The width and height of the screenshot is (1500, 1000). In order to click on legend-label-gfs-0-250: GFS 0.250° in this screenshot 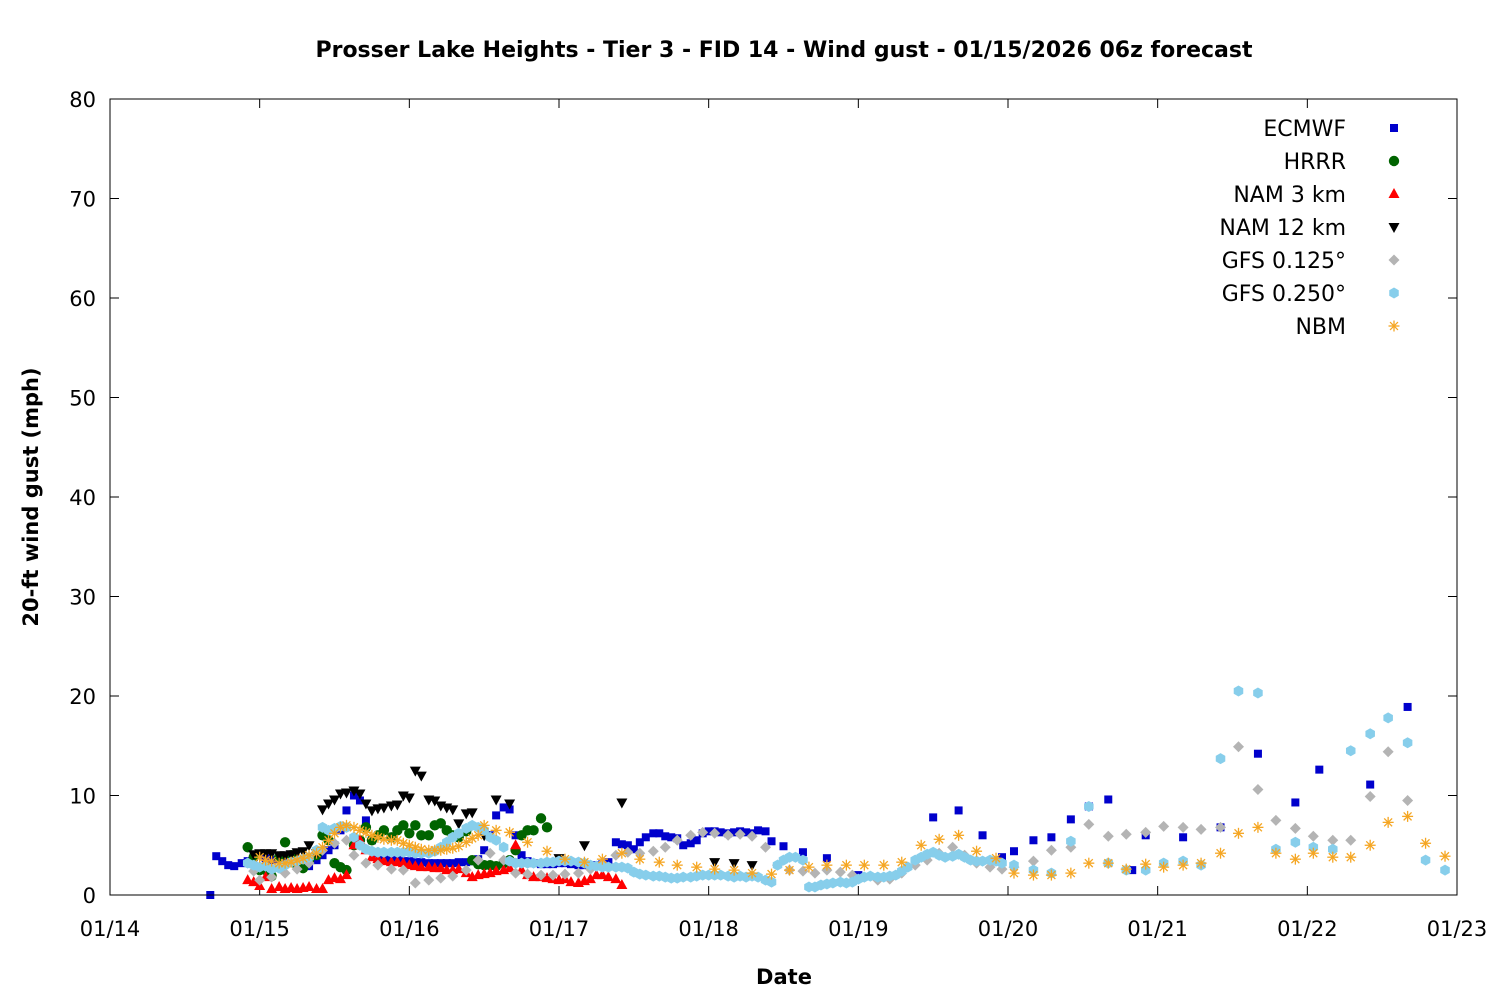, I will do `click(1284, 294)`.